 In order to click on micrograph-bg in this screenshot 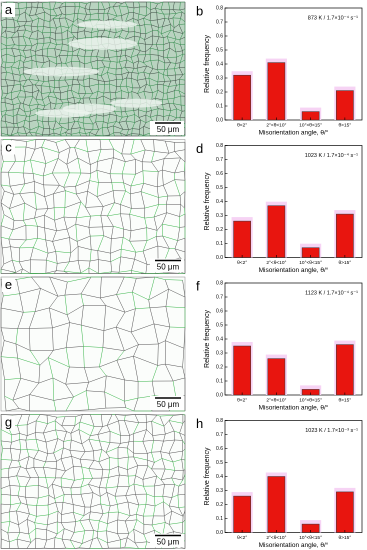, I will do `click(93, 206)`.